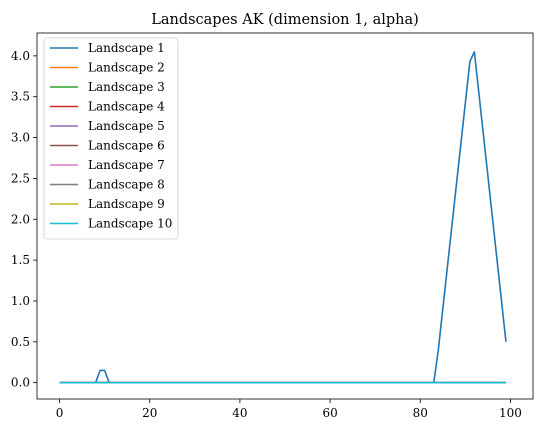 This screenshot has width=543, height=432. What do you see at coordinates (289, 409) in the screenshot?
I see `x-axis: 0 20 40 60 80 100` at bounding box center [289, 409].